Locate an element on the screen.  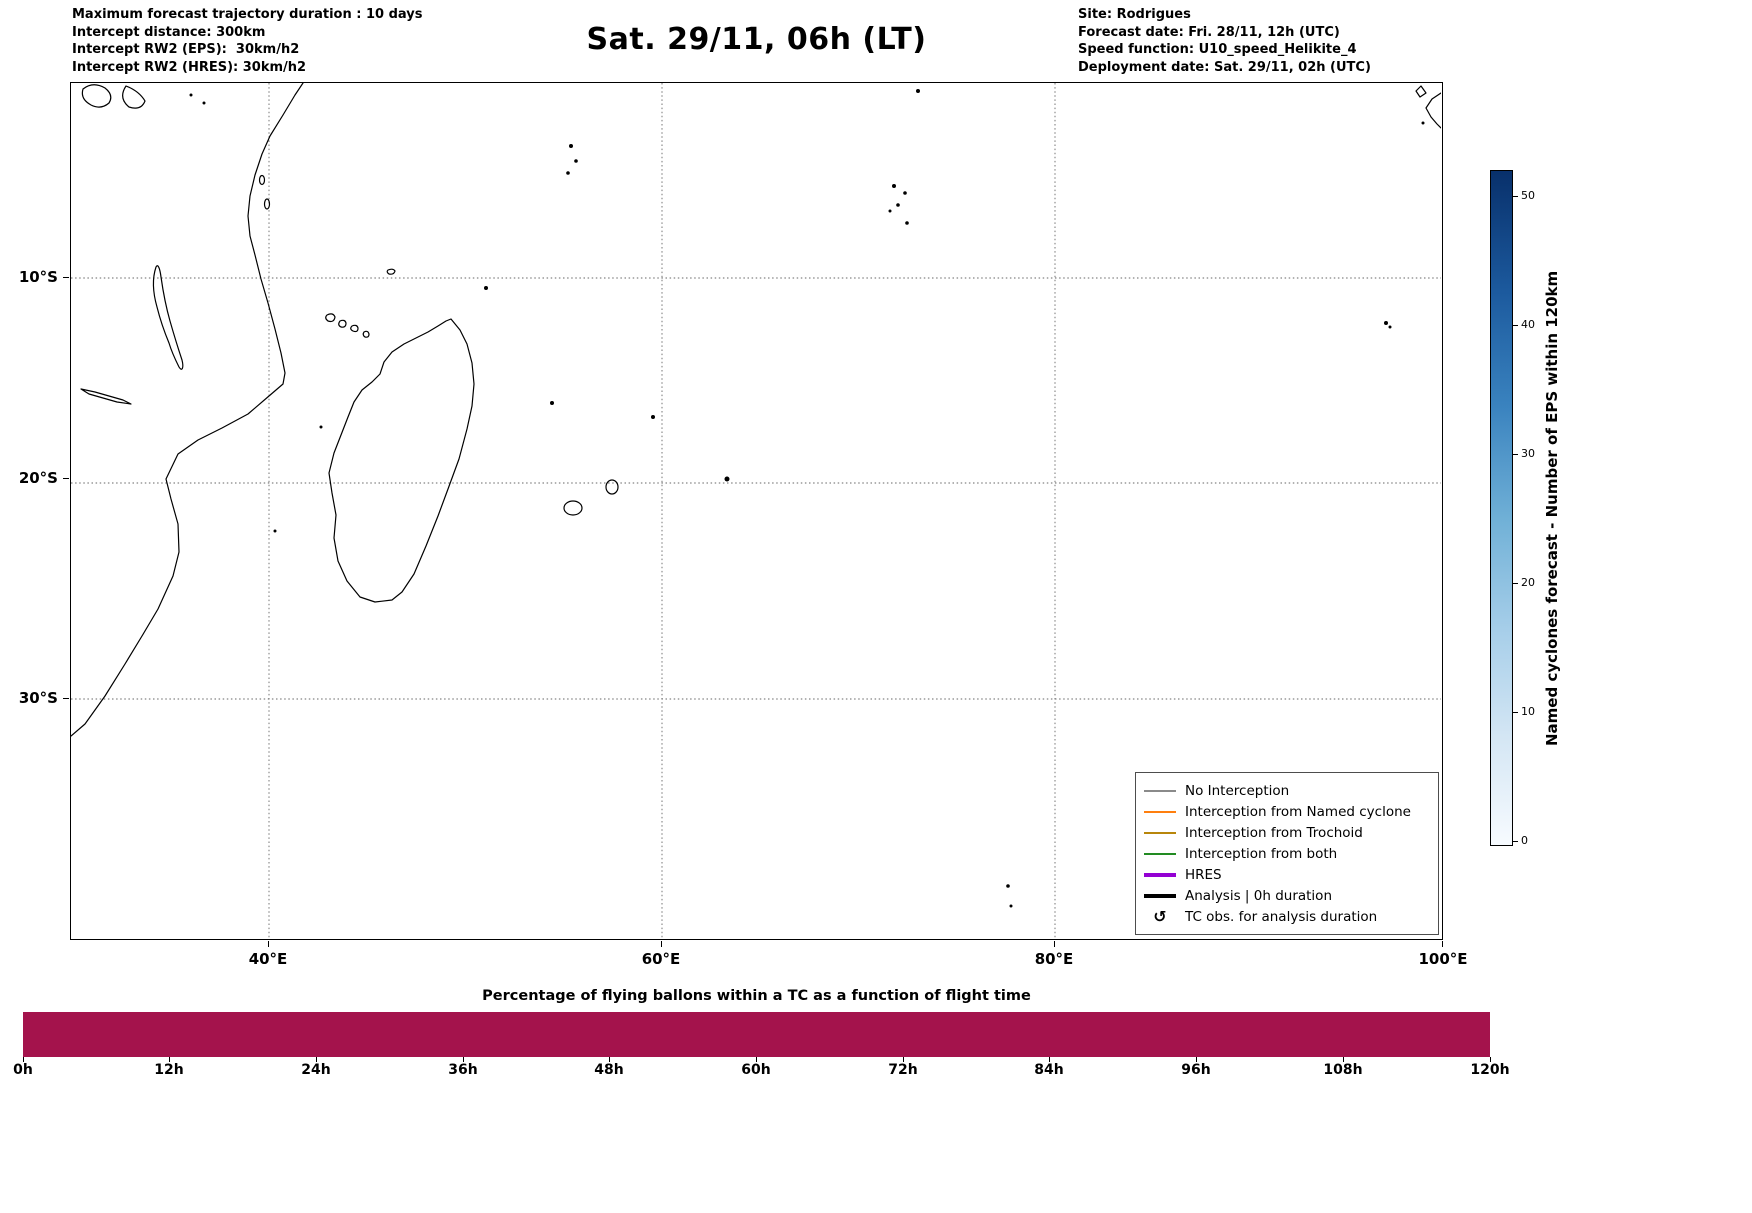
island-zanzibar is located at coordinates (267, 204).